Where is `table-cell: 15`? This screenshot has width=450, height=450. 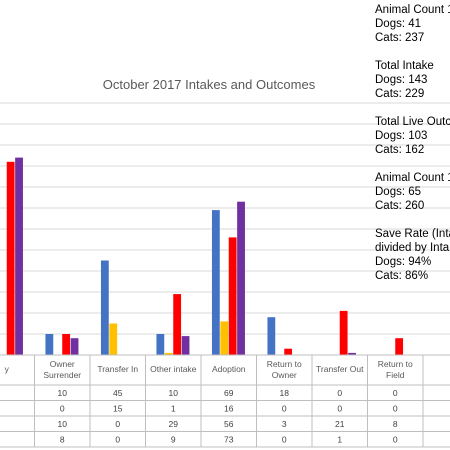
table-cell: 15 is located at coordinates (118, 409).